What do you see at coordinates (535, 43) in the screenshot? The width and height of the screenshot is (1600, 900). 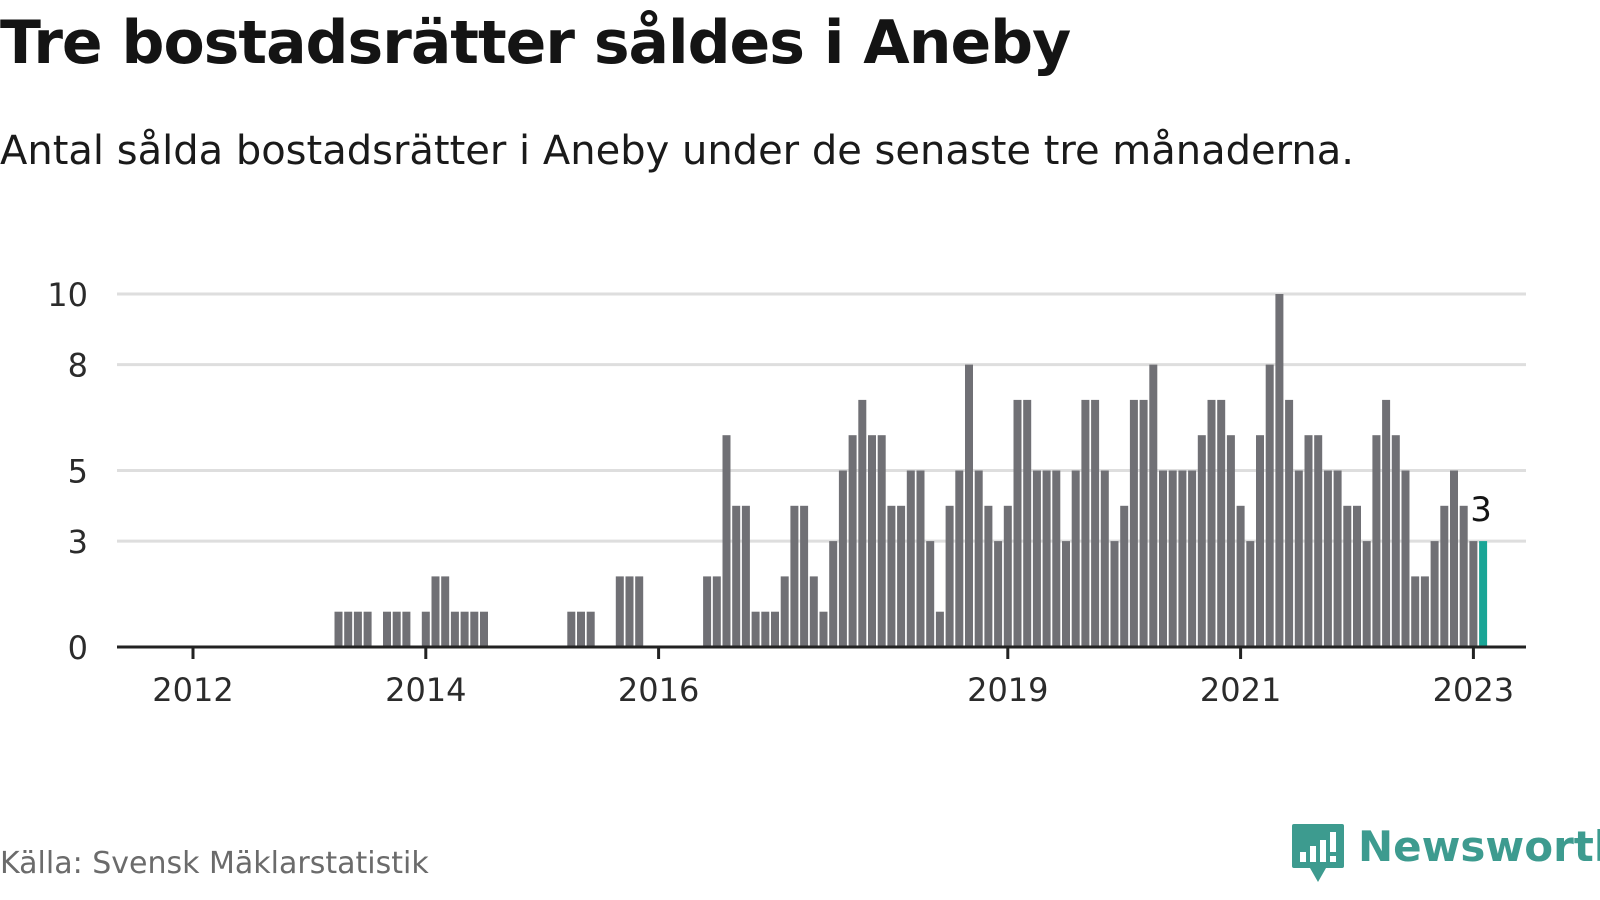 I see `chart-title: Tre bostadsrätter såldes i Aneby` at bounding box center [535, 43].